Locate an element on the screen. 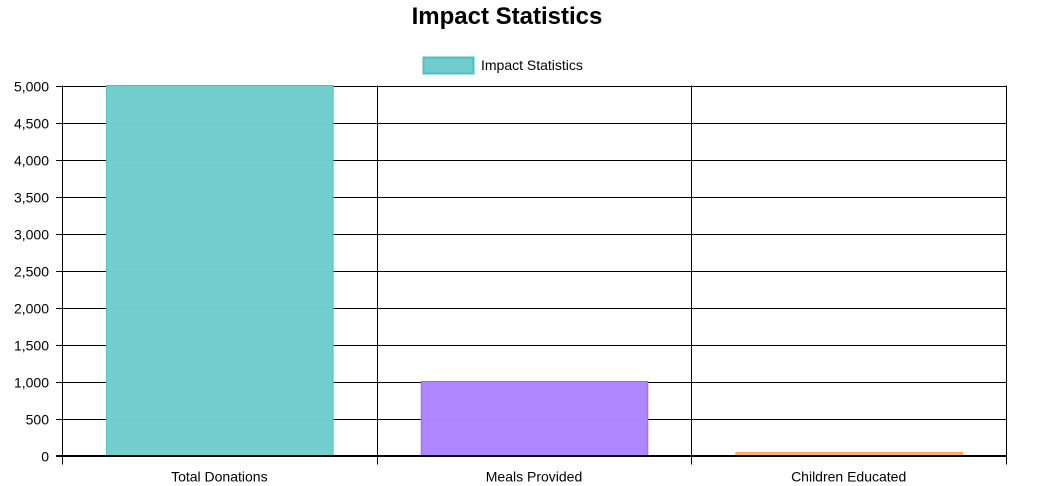 This screenshot has width=1039, height=486. y-tick-label: 2,500 is located at coordinates (31, 272).